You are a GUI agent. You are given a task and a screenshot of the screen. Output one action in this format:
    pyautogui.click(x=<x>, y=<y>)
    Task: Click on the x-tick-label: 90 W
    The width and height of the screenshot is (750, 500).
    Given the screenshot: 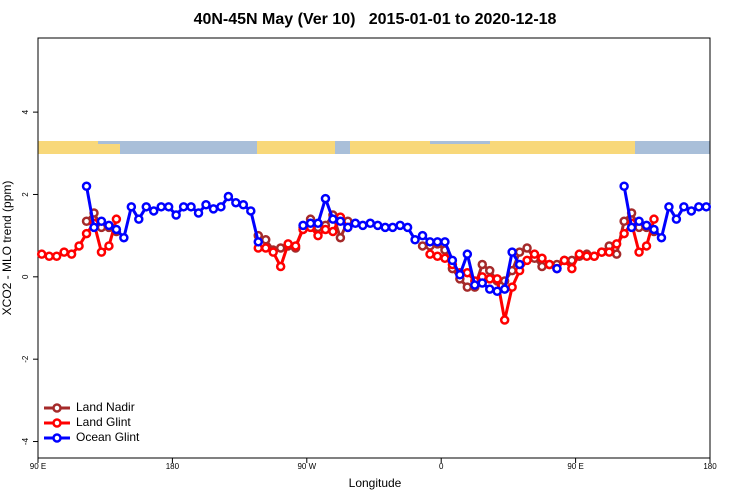 What is the action you would take?
    pyautogui.click(x=306, y=466)
    